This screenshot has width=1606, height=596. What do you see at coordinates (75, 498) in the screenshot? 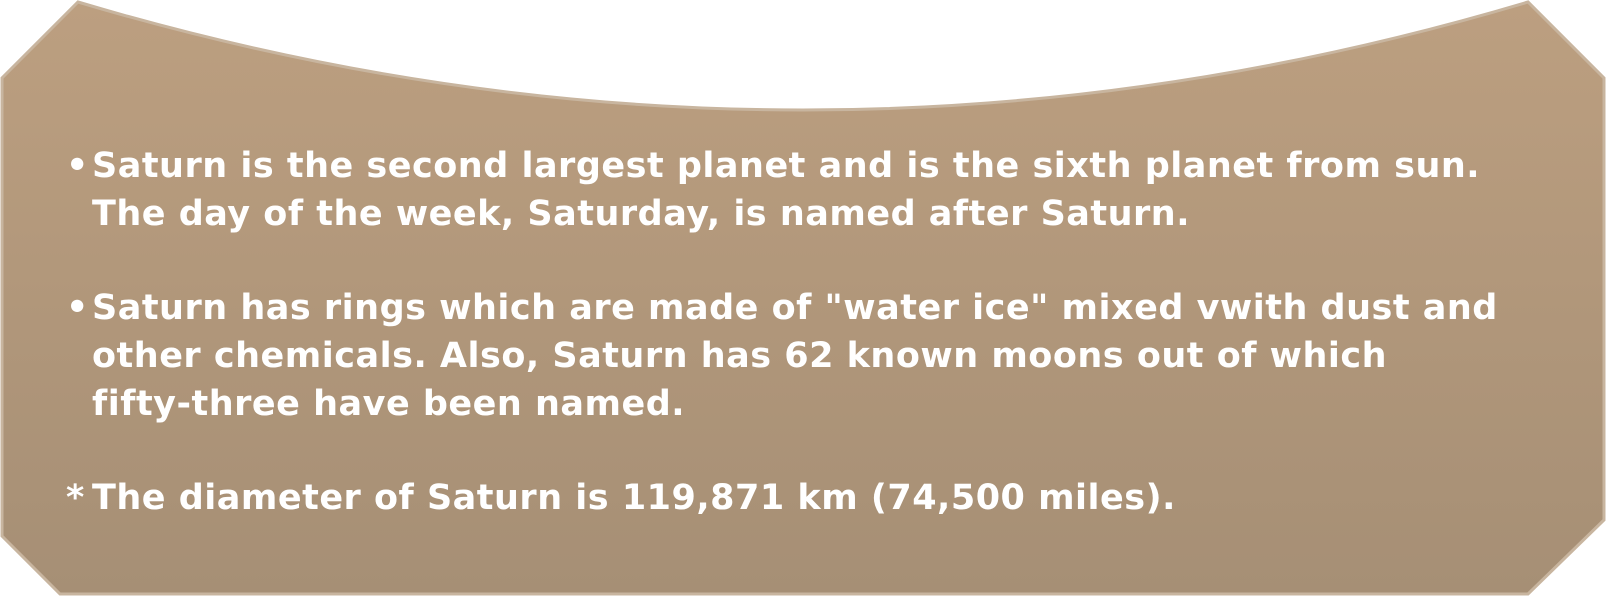
I see `asterisk-marker: *` at bounding box center [75, 498].